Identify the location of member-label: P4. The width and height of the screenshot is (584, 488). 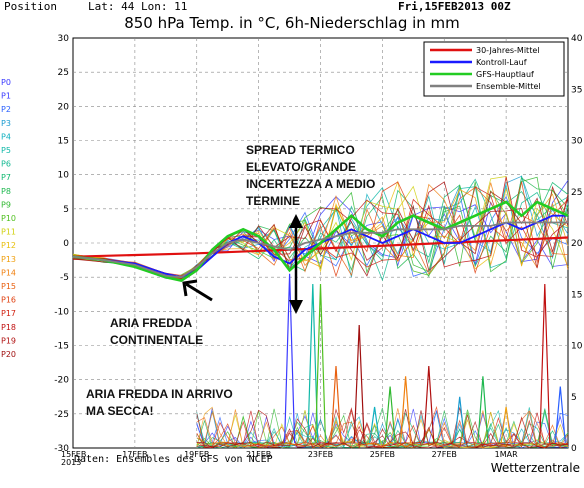
(6, 136).